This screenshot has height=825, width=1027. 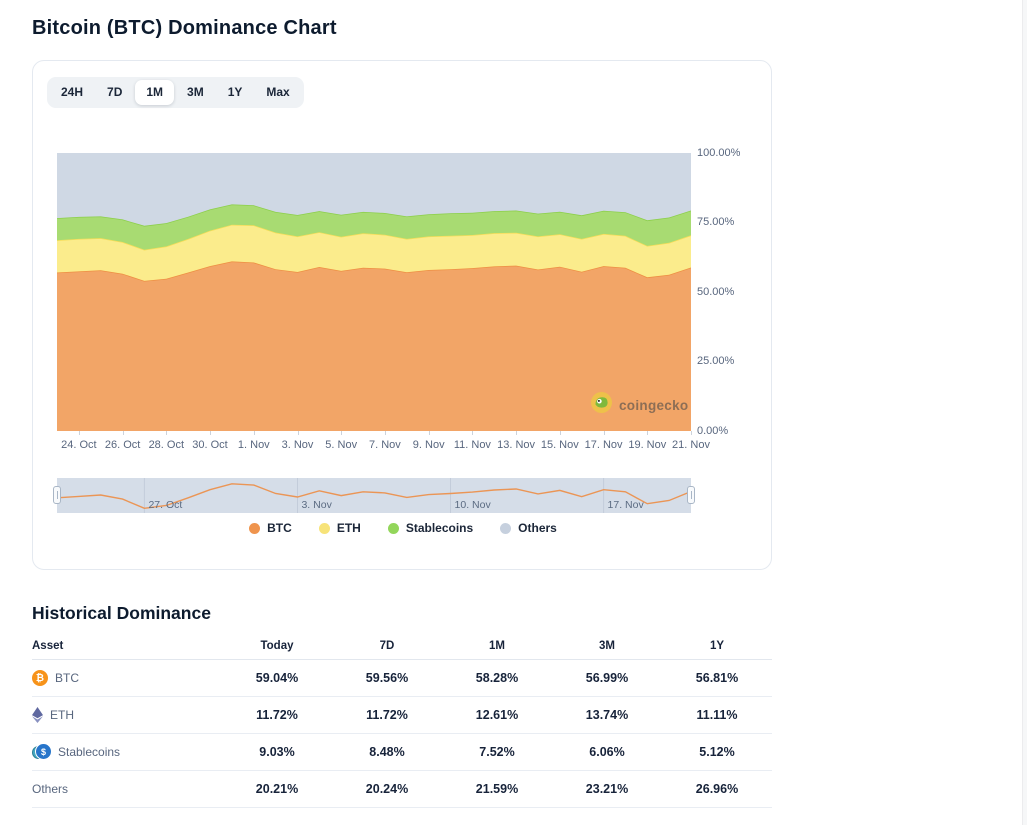 I want to click on column-header-1m: 1M, so click(x=497, y=645).